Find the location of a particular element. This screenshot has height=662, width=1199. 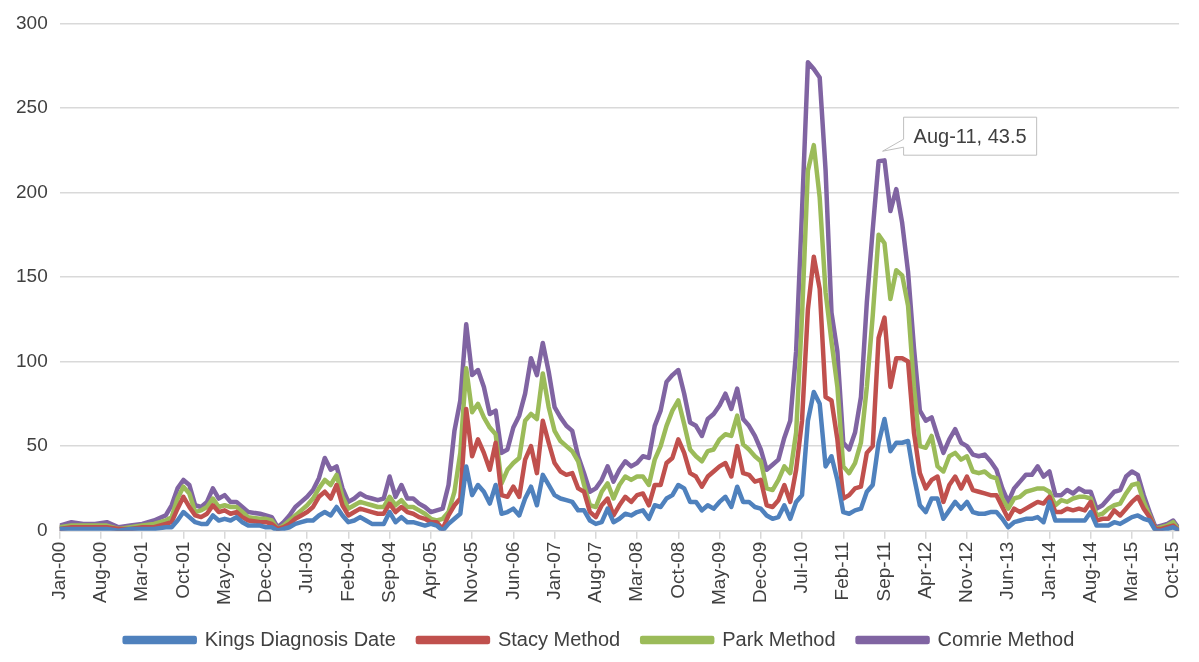

x-tick-label: Jan-14 is located at coordinates (1048, 570).